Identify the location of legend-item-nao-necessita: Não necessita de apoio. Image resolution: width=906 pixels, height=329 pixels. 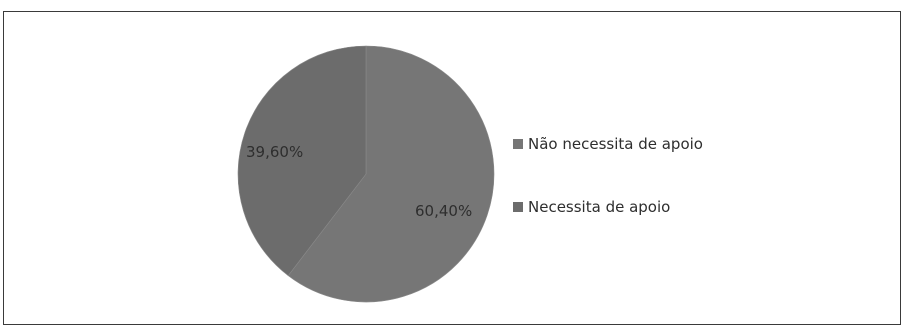
(608, 144).